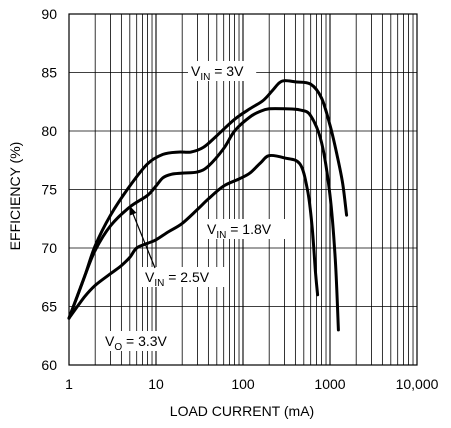 The width and height of the screenshot is (451, 428). I want to click on x-tick-label: 1000, so click(329, 384).